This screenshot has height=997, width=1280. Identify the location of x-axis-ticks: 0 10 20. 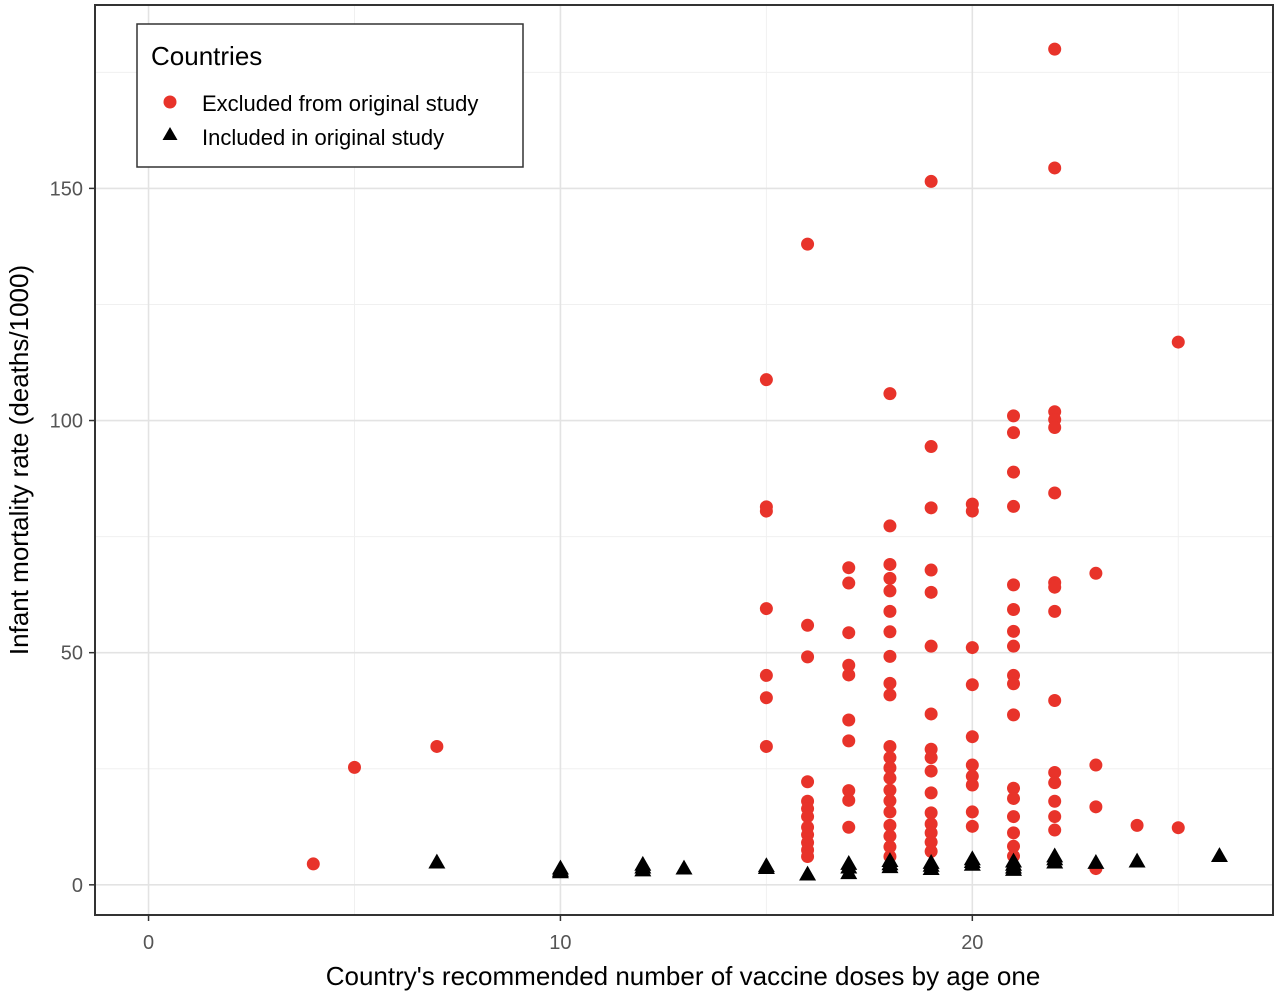
(563, 934).